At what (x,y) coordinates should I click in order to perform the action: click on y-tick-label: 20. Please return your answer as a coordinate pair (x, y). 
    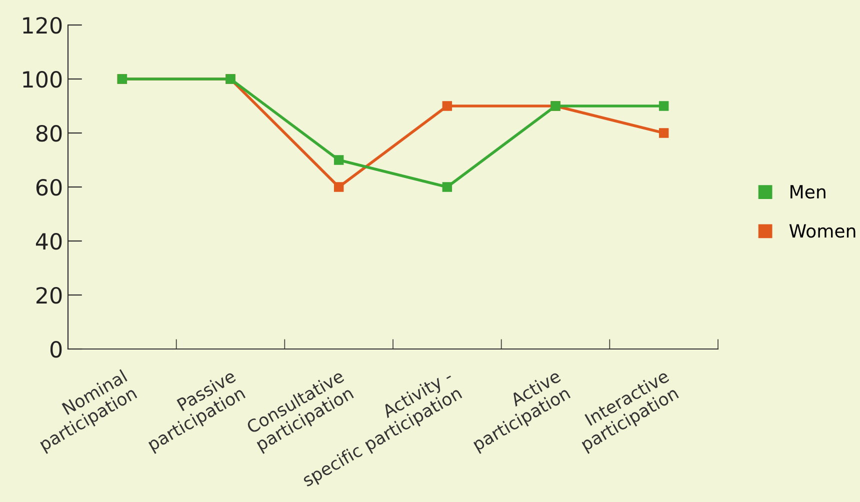
    Looking at the image, I should click on (49, 295).